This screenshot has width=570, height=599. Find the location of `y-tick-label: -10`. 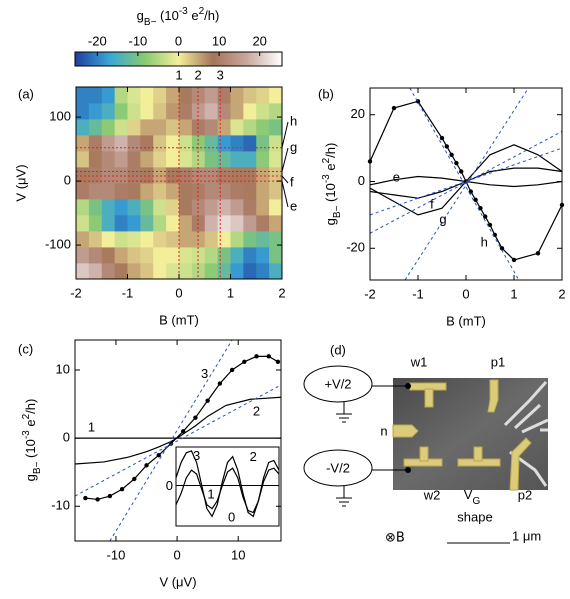

y-tick-label: -10 is located at coordinates (60, 505).